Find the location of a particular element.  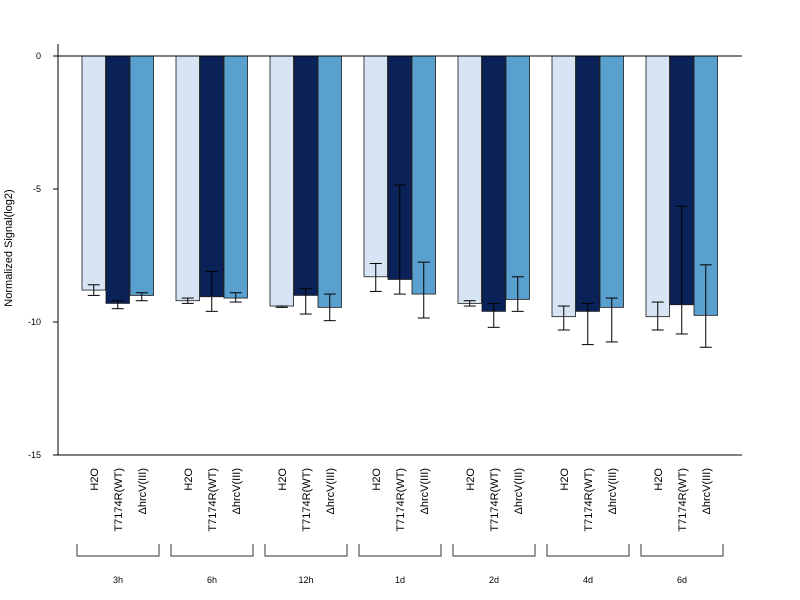

y-tick-label: -5 is located at coordinates (37, 189).